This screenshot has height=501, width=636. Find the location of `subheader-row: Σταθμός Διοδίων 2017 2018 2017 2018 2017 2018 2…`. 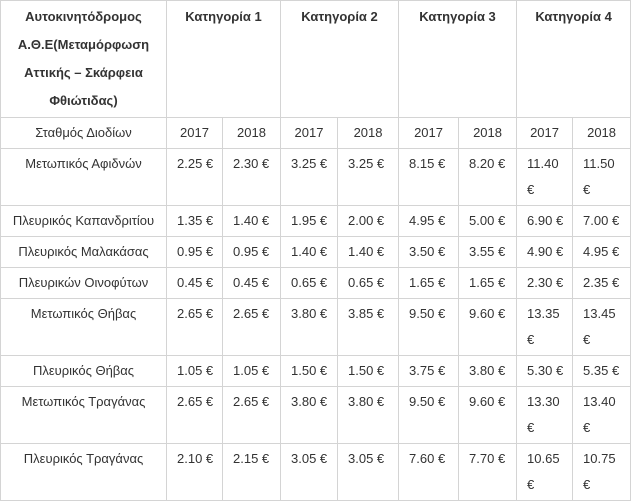

subheader-row: Σταθμός Διοδίων 2017 2018 2017 2018 2017 2018 2… is located at coordinates (316, 133).